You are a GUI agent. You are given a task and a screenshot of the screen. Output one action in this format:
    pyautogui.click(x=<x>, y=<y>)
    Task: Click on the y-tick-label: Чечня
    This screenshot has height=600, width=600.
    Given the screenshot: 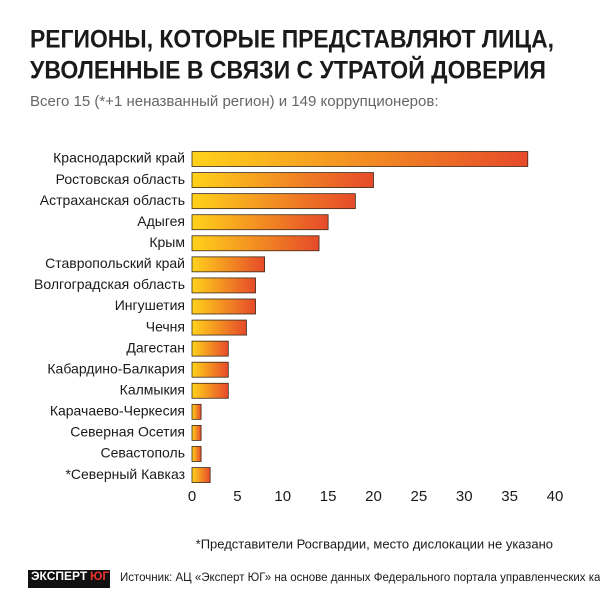 What is the action you would take?
    pyautogui.click(x=165, y=326)
    